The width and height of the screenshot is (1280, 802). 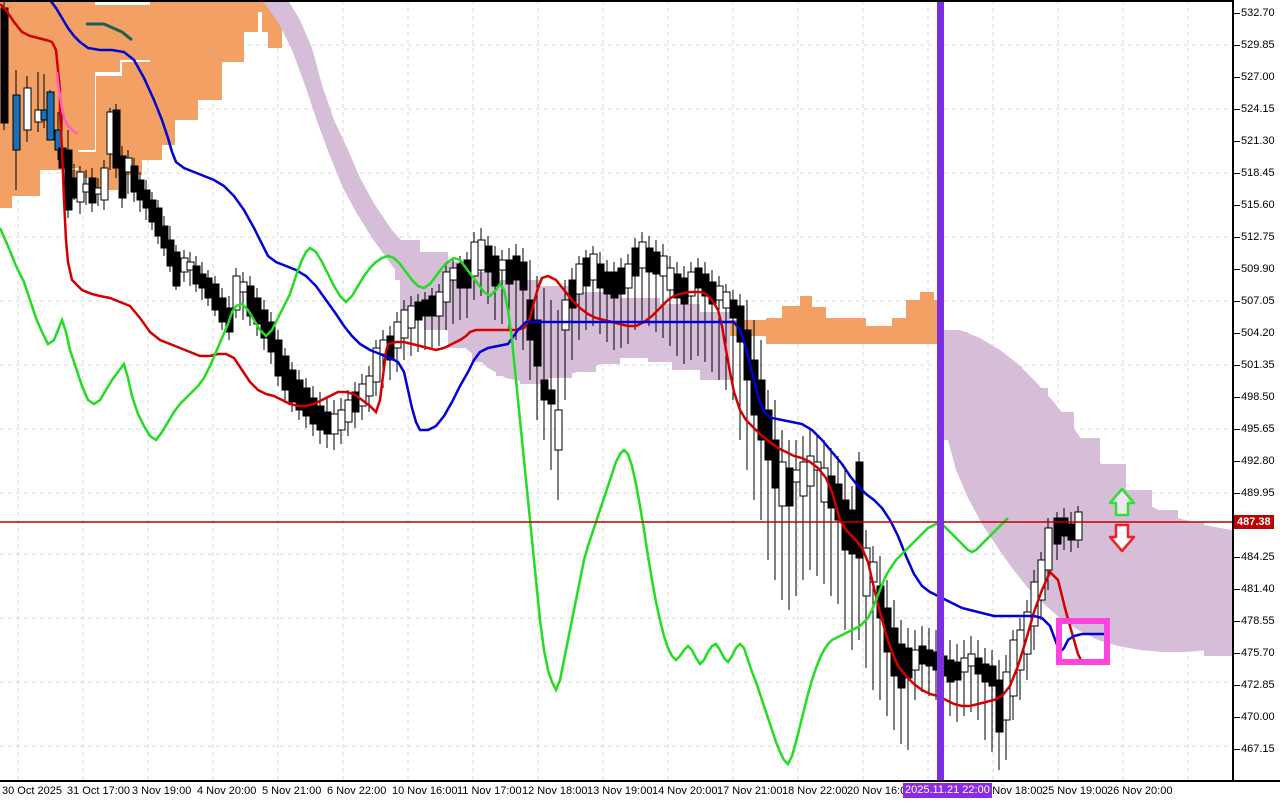 What do you see at coordinates (1254, 205) in the screenshot?
I see `price-axis-tick: 515.60` at bounding box center [1254, 205].